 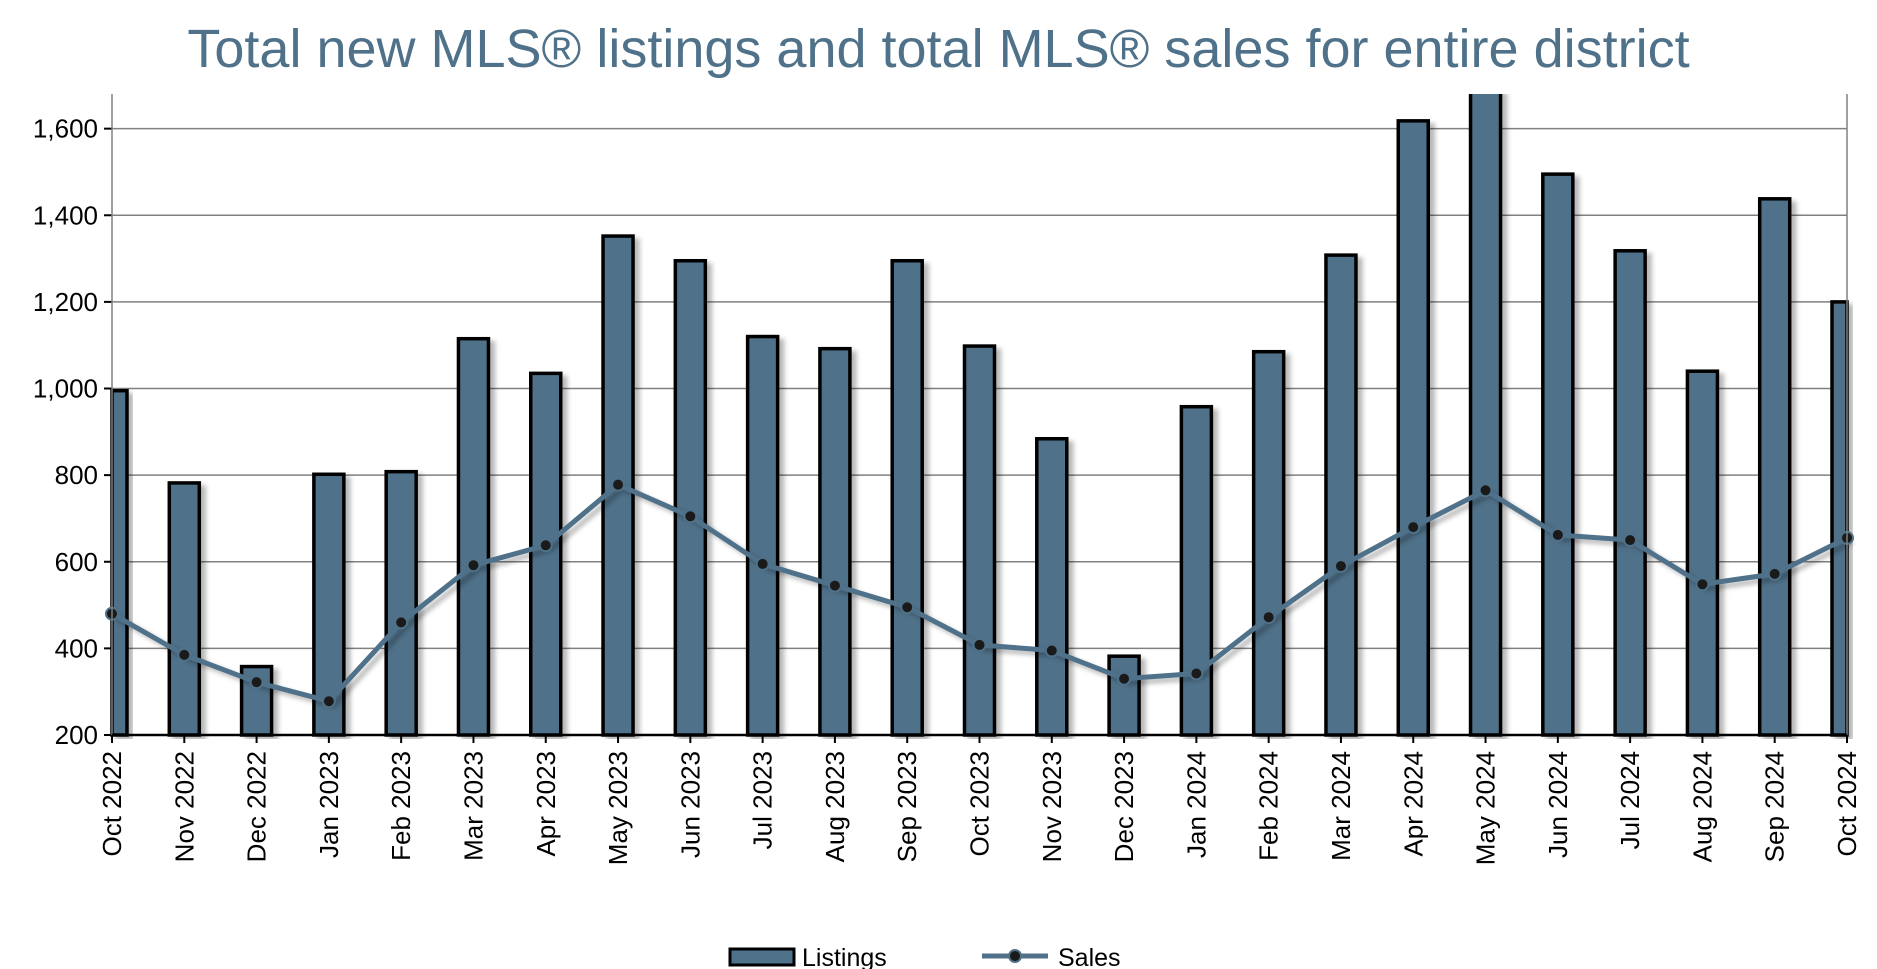 I want to click on x-tick-label: Jan 2024, so click(x=1196, y=804).